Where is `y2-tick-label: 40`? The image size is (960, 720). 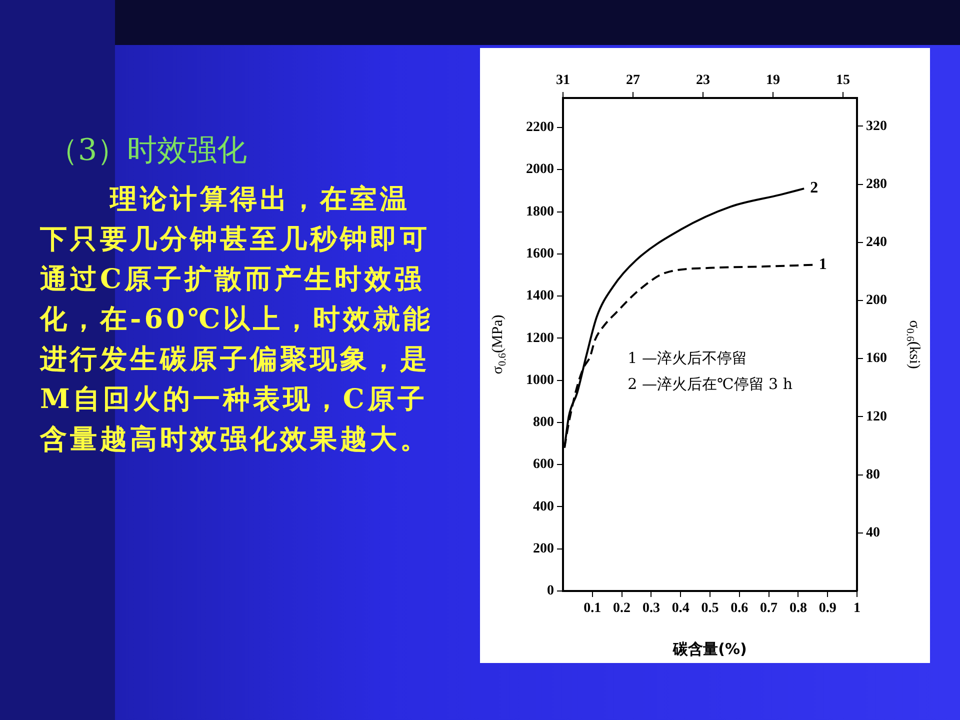
y2-tick-label: 40 is located at coordinates (873, 533).